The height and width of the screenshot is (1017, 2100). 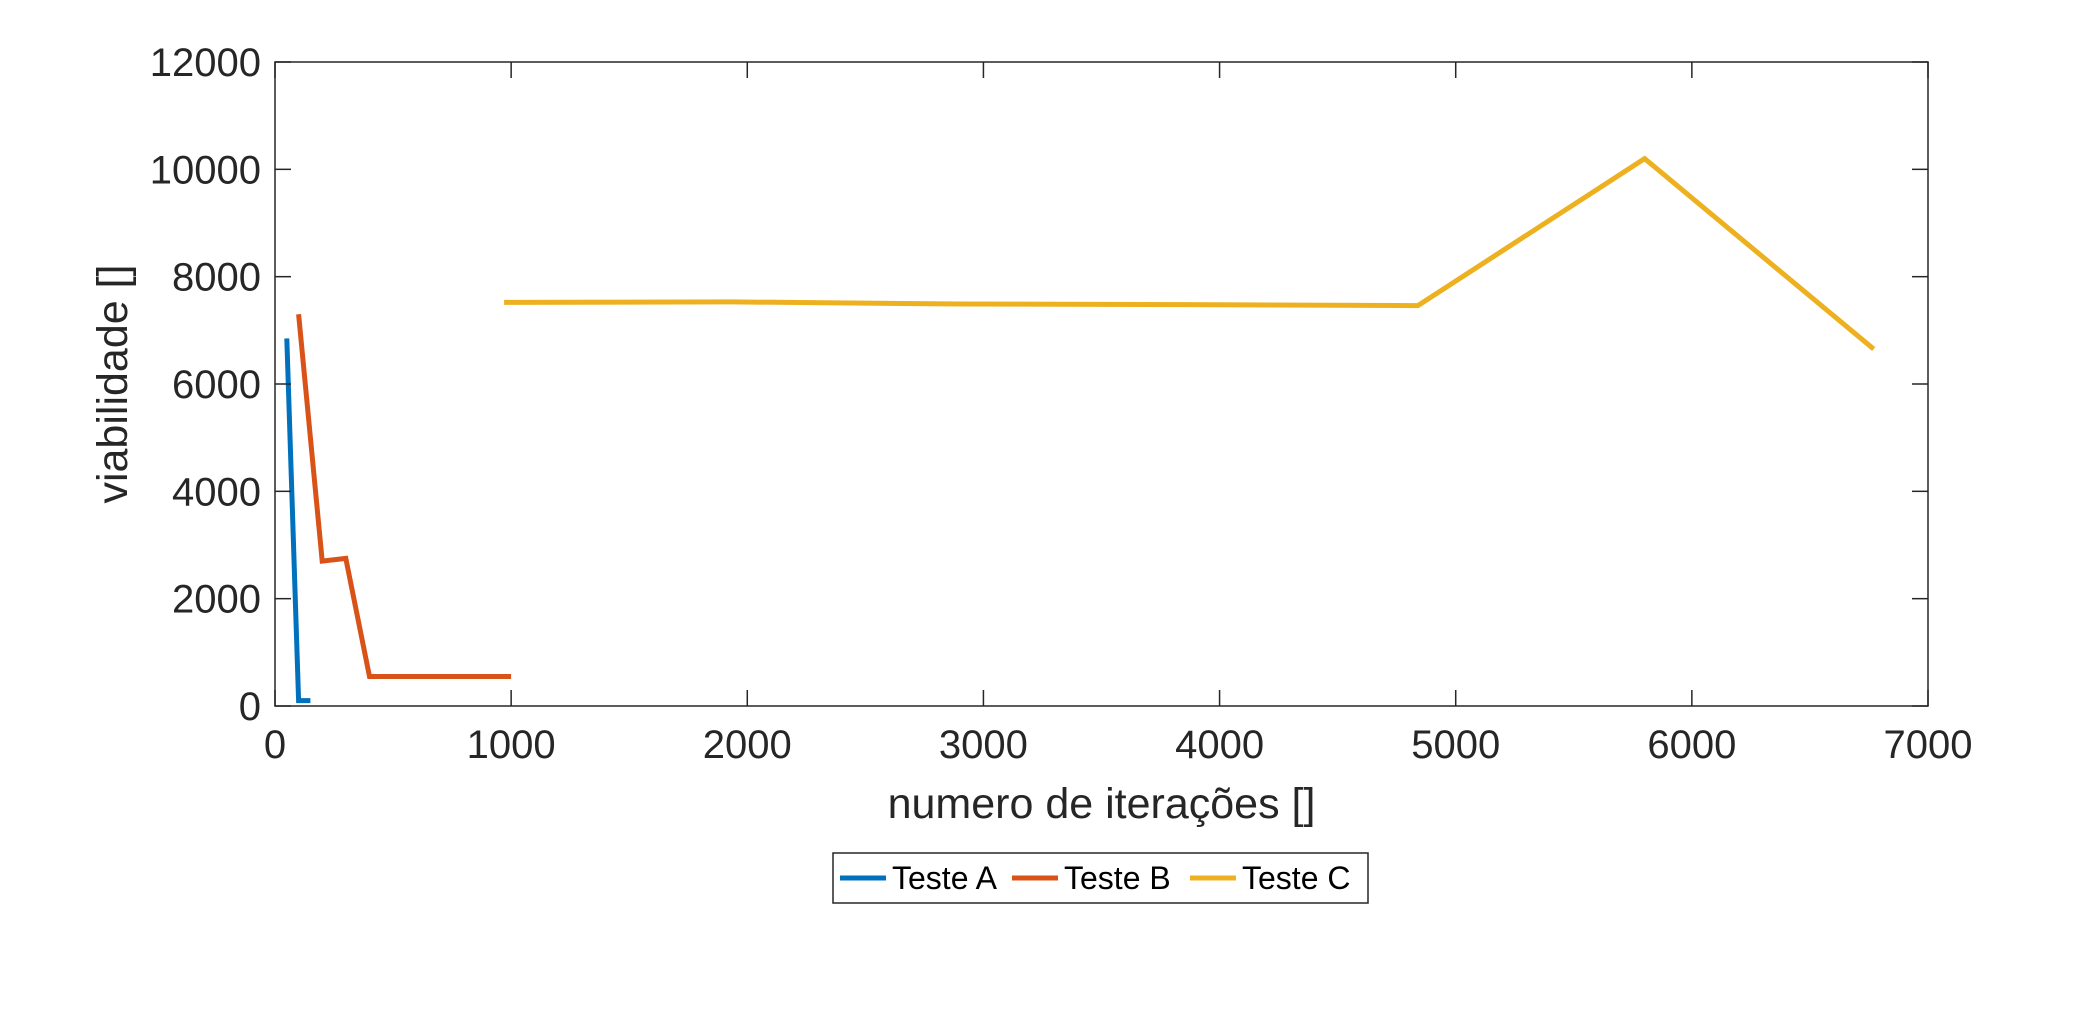 I want to click on legend-label-teste-b: Teste B, so click(x=1117, y=878).